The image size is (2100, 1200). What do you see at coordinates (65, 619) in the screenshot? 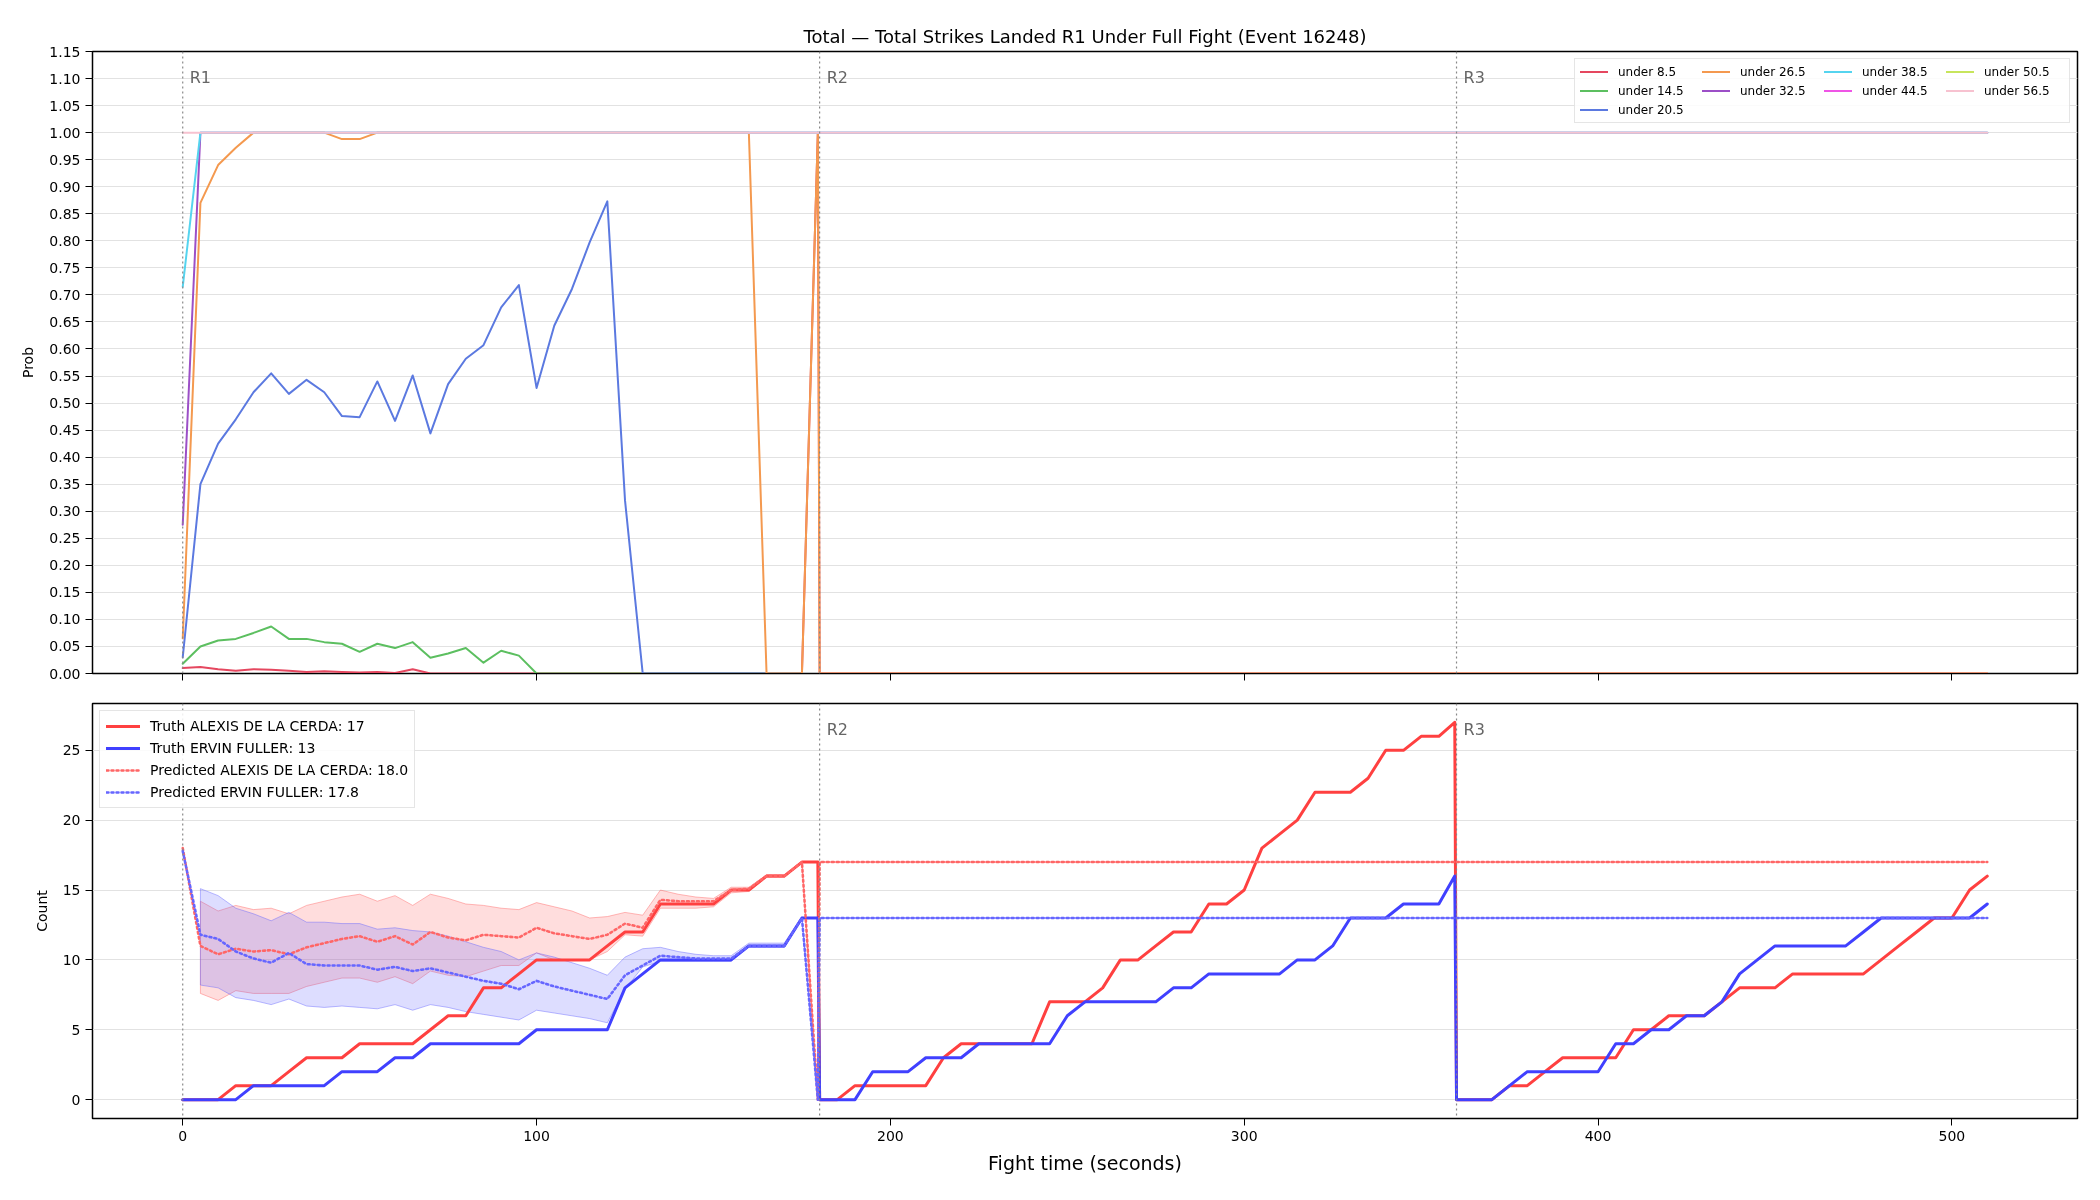
I see `y-tick-label: 0.10` at bounding box center [65, 619].